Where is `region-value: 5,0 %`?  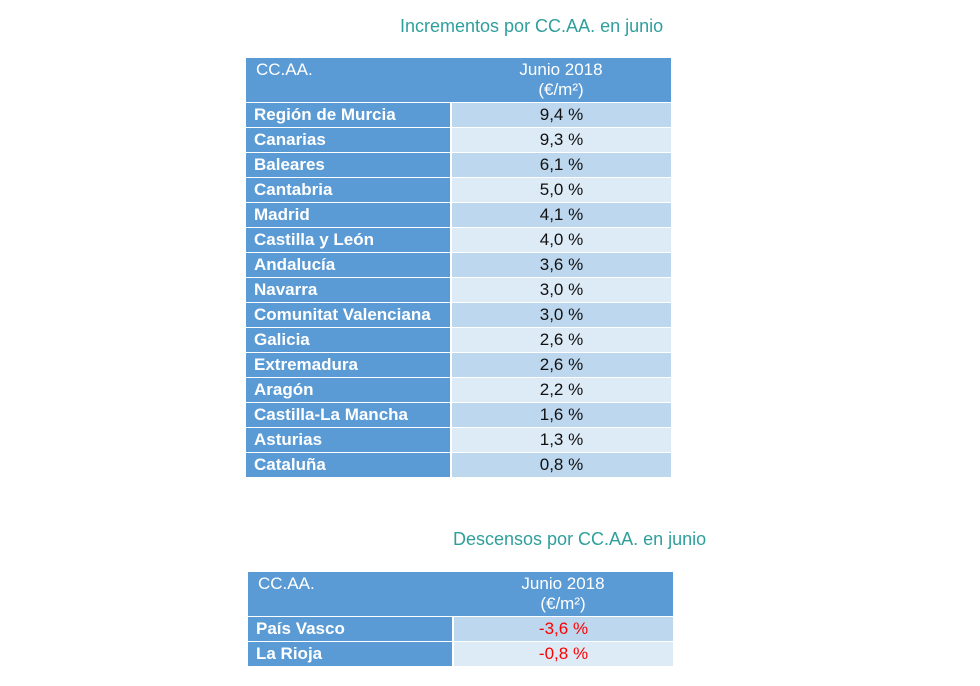
region-value: 5,0 % is located at coordinates (560, 190).